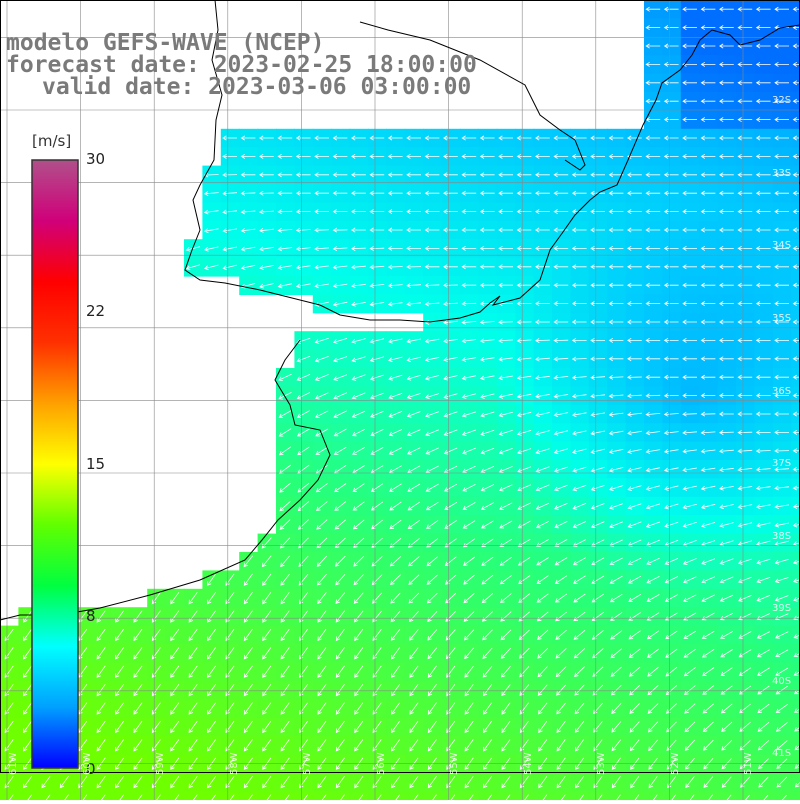 The image size is (800, 804). Describe the element at coordinates (234, 763) in the screenshot. I see `lon-label: 58W` at that location.